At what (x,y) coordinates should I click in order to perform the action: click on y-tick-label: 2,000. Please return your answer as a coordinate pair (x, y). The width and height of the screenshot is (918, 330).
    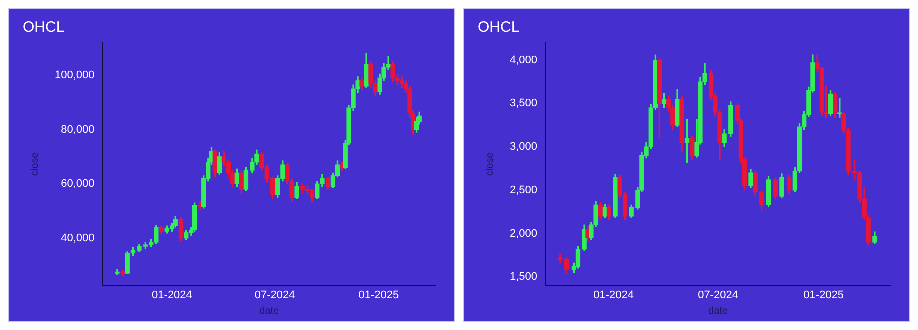
    Looking at the image, I should click on (524, 234).